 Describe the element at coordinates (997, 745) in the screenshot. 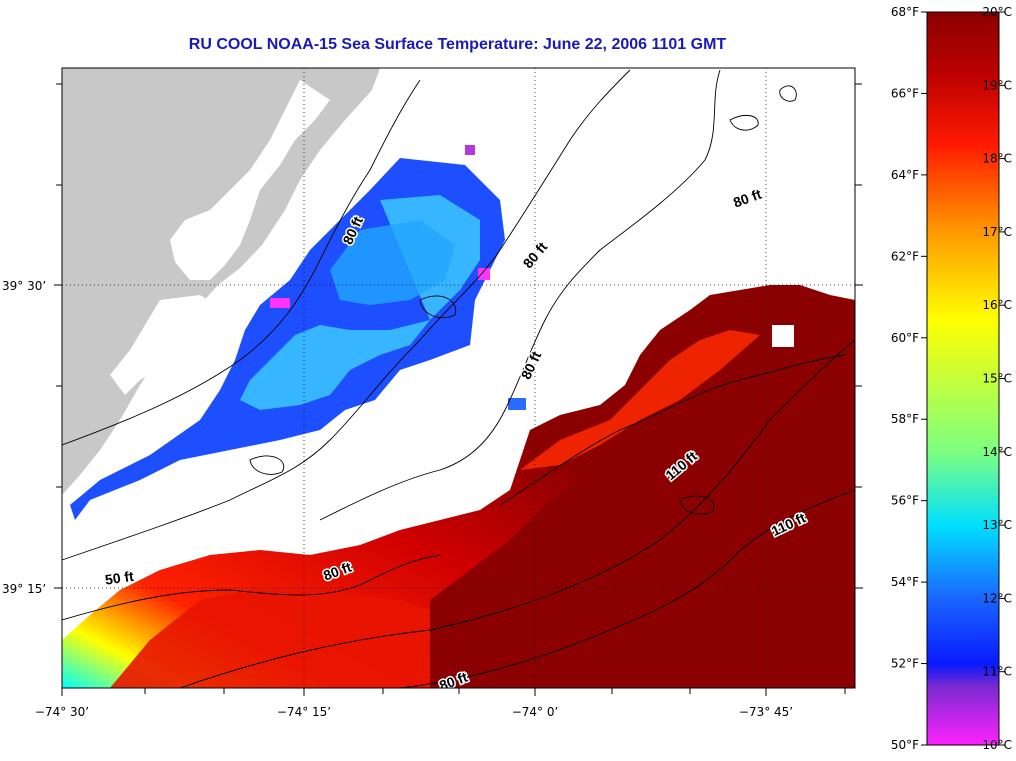

I see `colorbar-c-label: 10°C` at that location.